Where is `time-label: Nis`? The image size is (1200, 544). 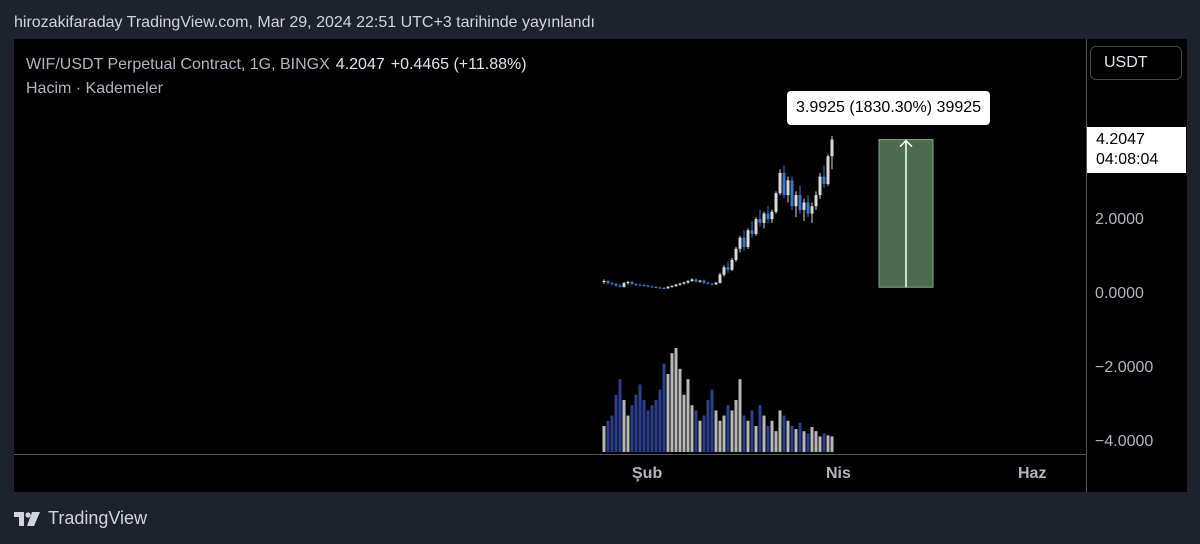 time-label: Nis is located at coordinates (838, 473).